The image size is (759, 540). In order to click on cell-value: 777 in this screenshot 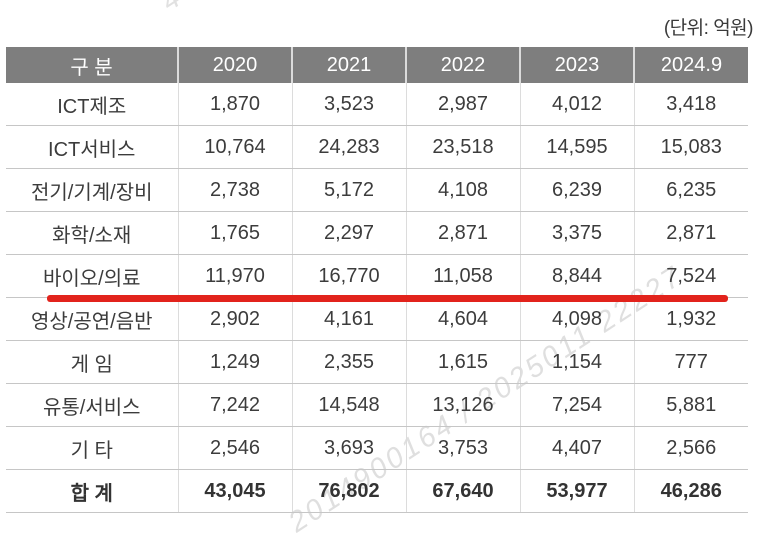, I will do `click(690, 362)`.